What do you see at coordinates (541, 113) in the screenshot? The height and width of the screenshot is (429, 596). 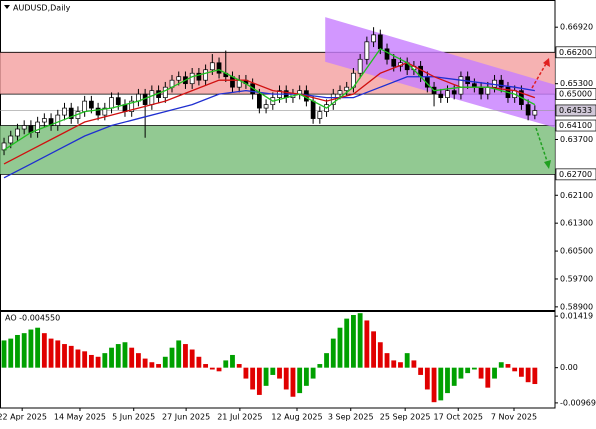 I see `forecast-arrows` at bounding box center [541, 113].